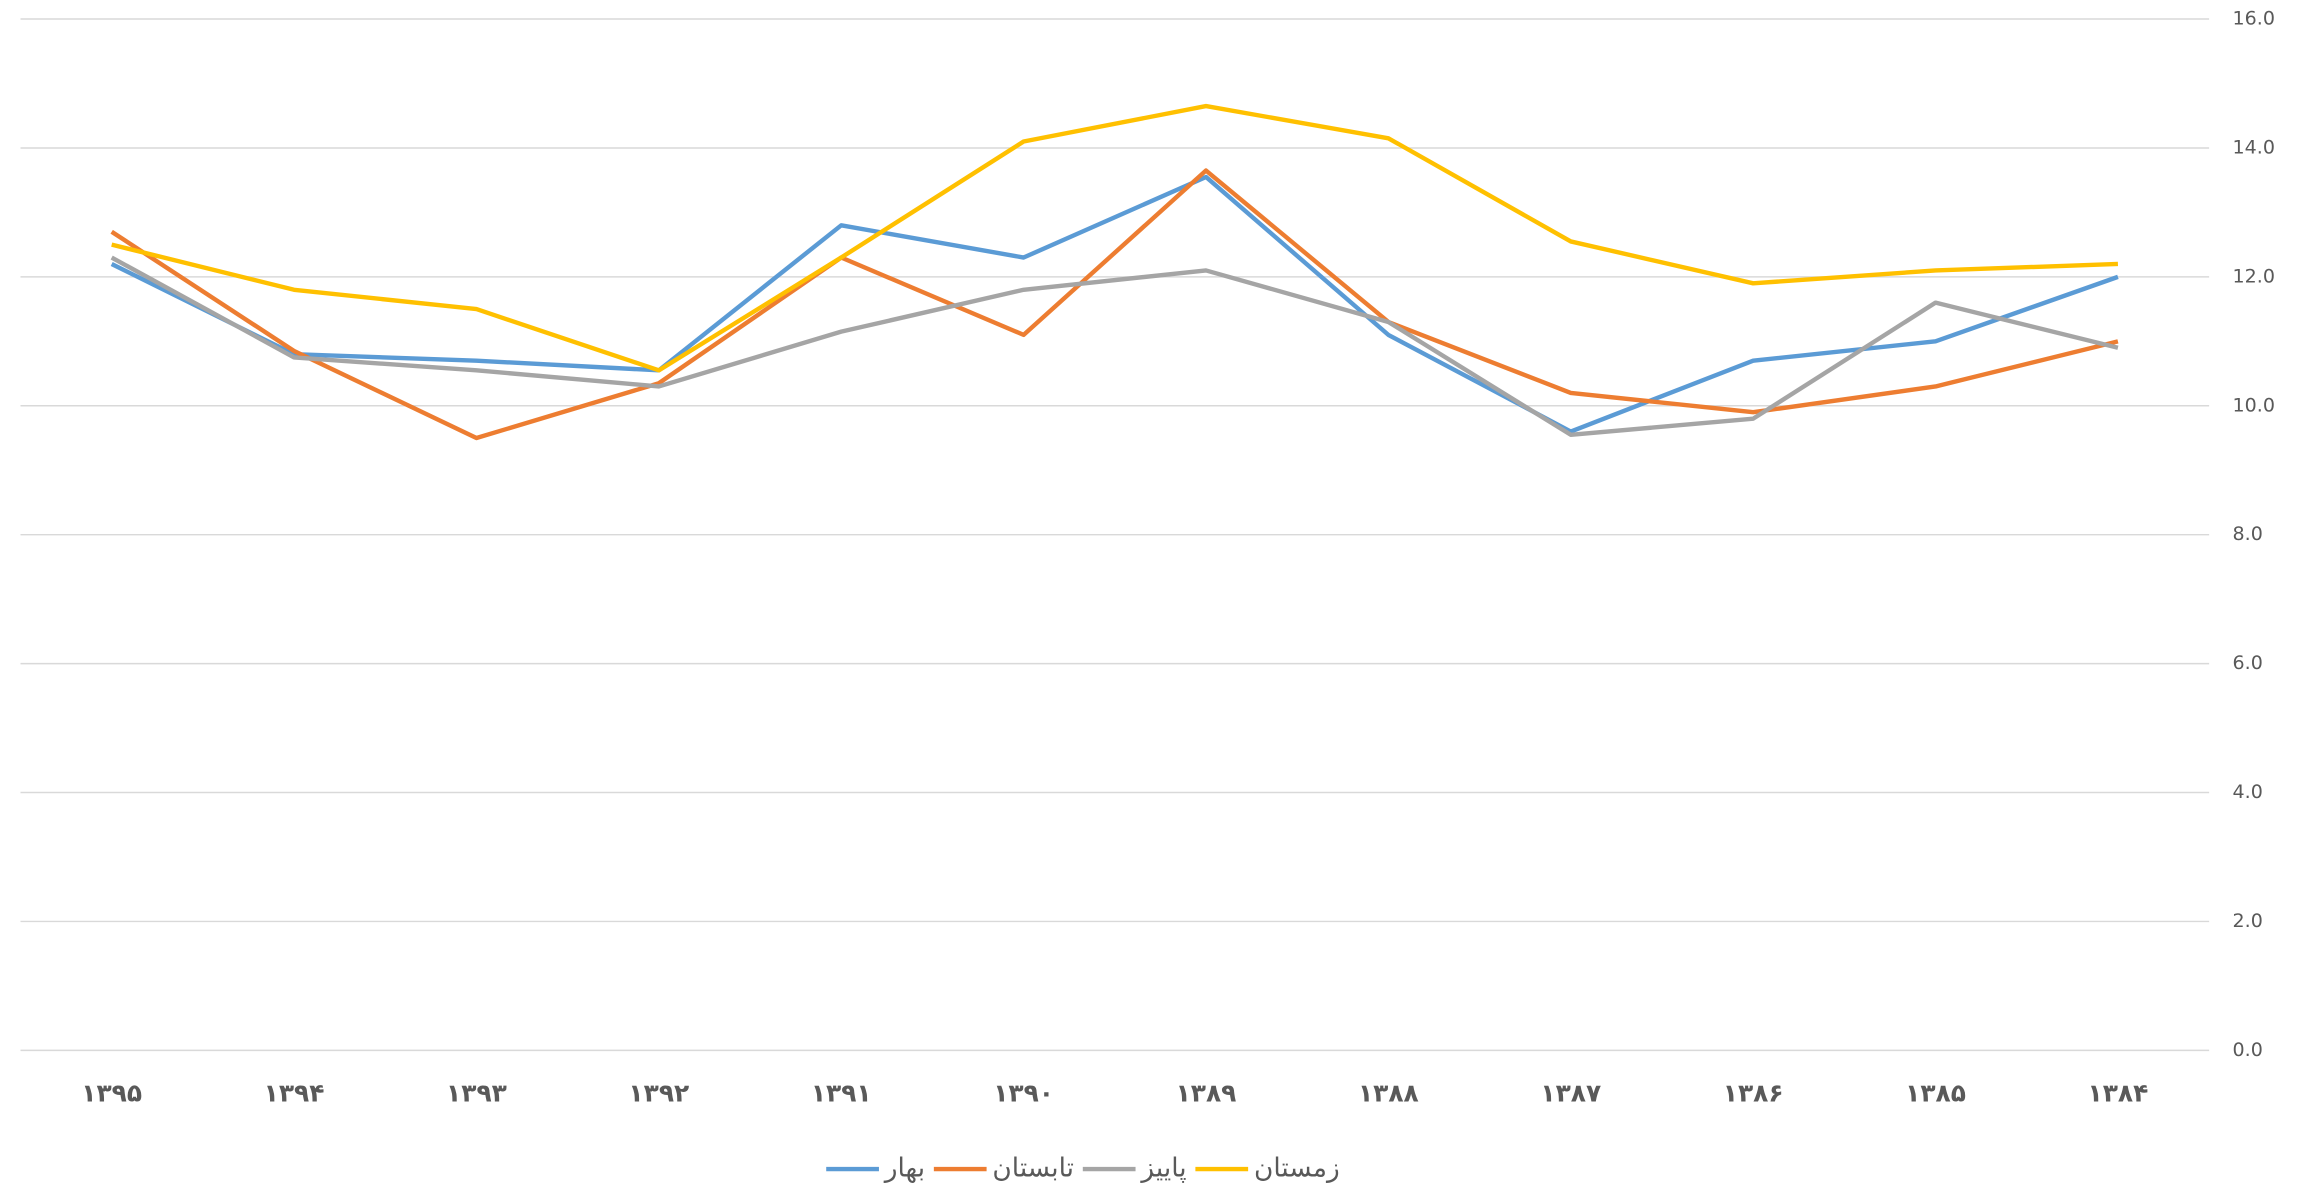  What do you see at coordinates (1023, 1092) in the screenshot?
I see `x-tick-label: ۱۳۹۰` at bounding box center [1023, 1092].